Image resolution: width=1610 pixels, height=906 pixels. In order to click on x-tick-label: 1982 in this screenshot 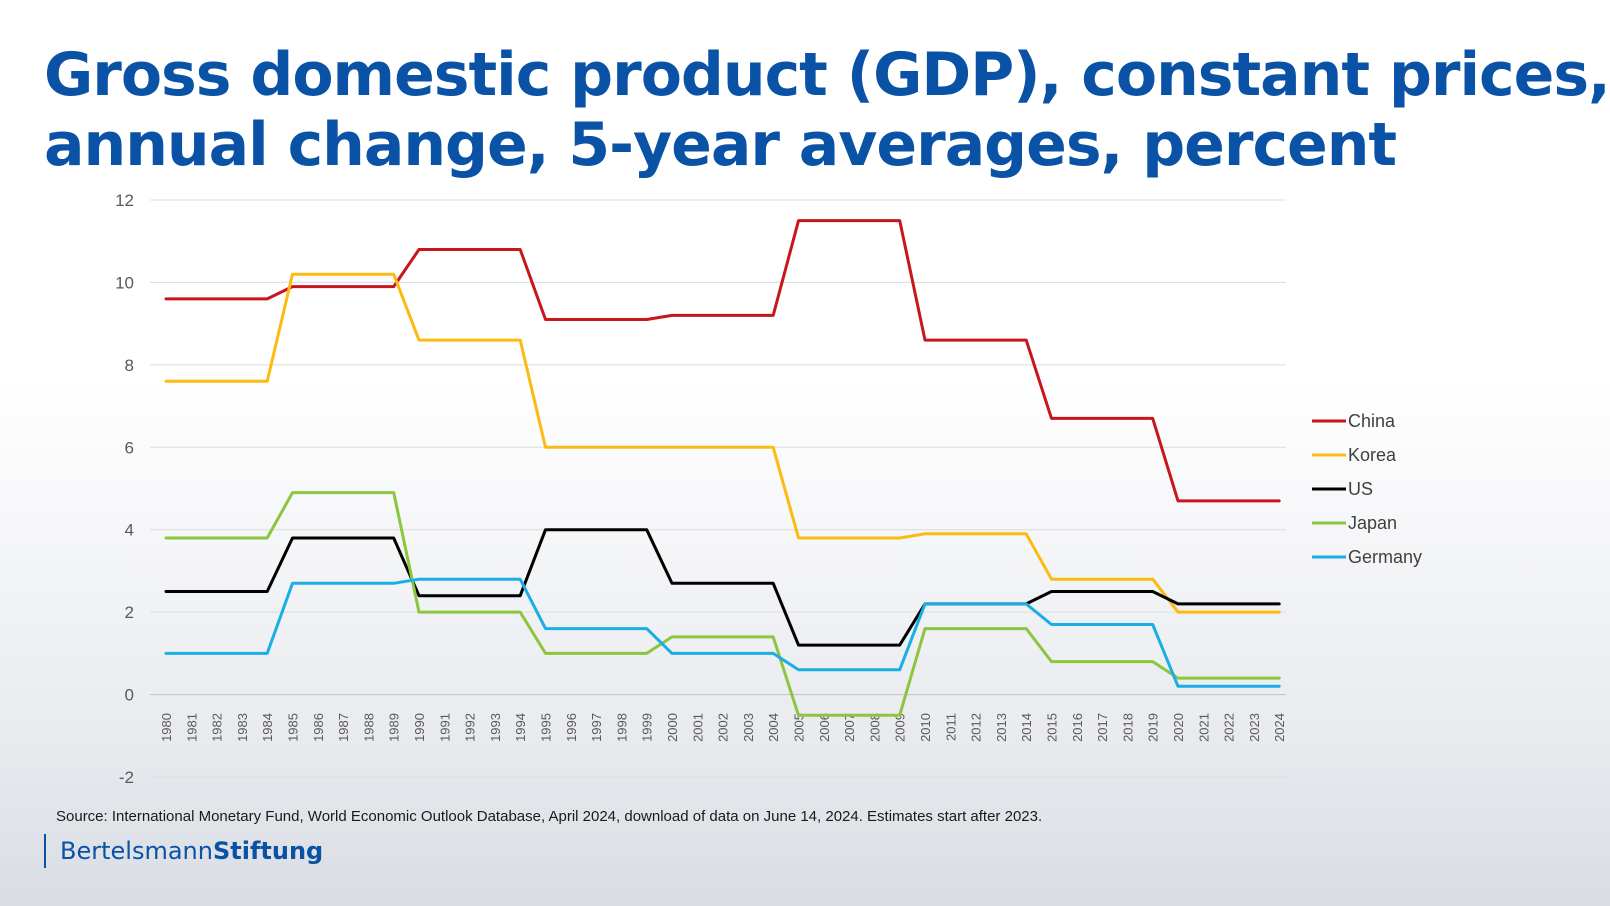, I will do `click(217, 727)`.